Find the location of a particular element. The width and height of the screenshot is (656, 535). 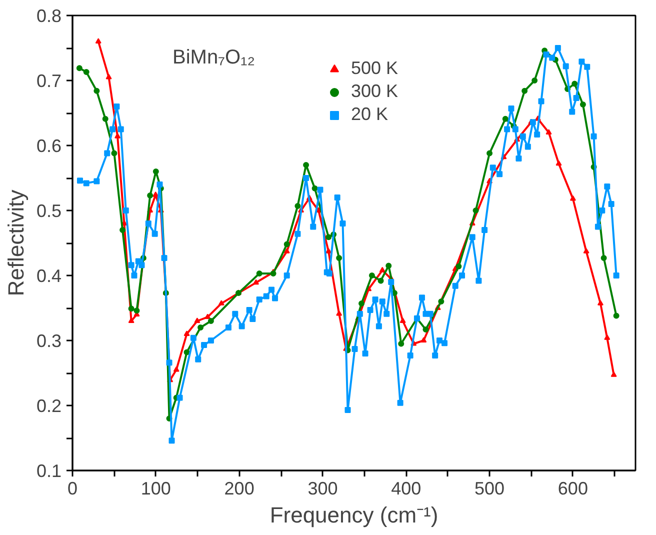

legend-label: 500 K is located at coordinates (374, 68).